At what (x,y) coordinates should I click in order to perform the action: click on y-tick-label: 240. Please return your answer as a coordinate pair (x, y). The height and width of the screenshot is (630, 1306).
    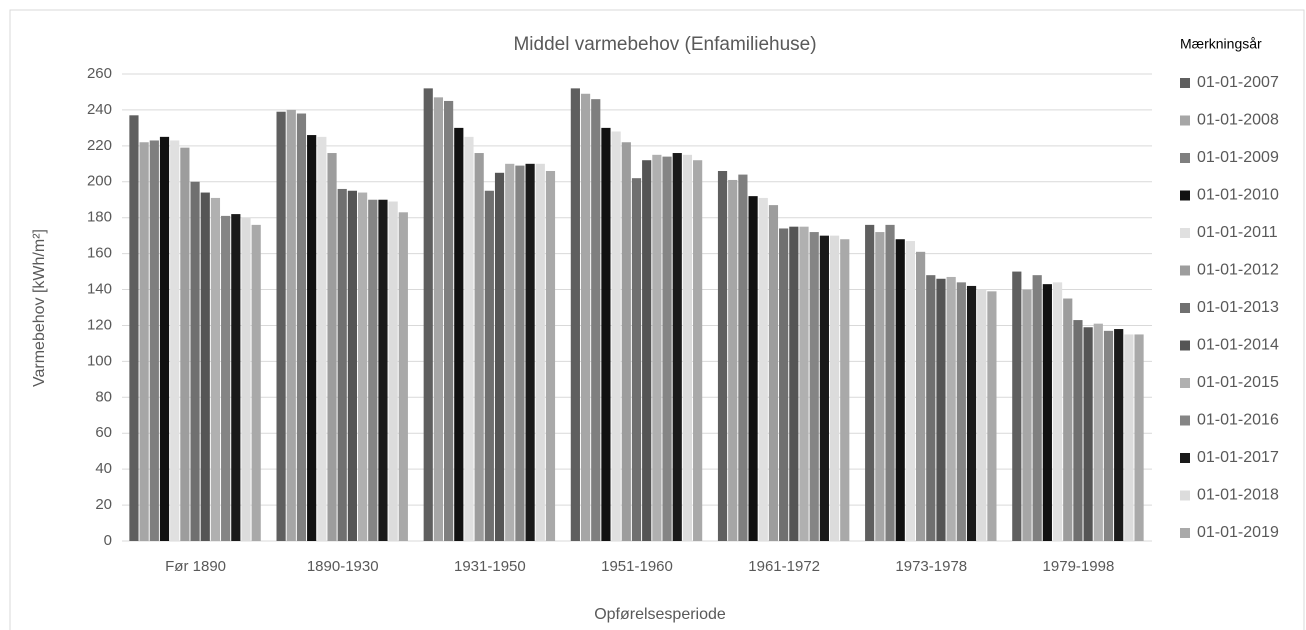
    Looking at the image, I should click on (99, 109).